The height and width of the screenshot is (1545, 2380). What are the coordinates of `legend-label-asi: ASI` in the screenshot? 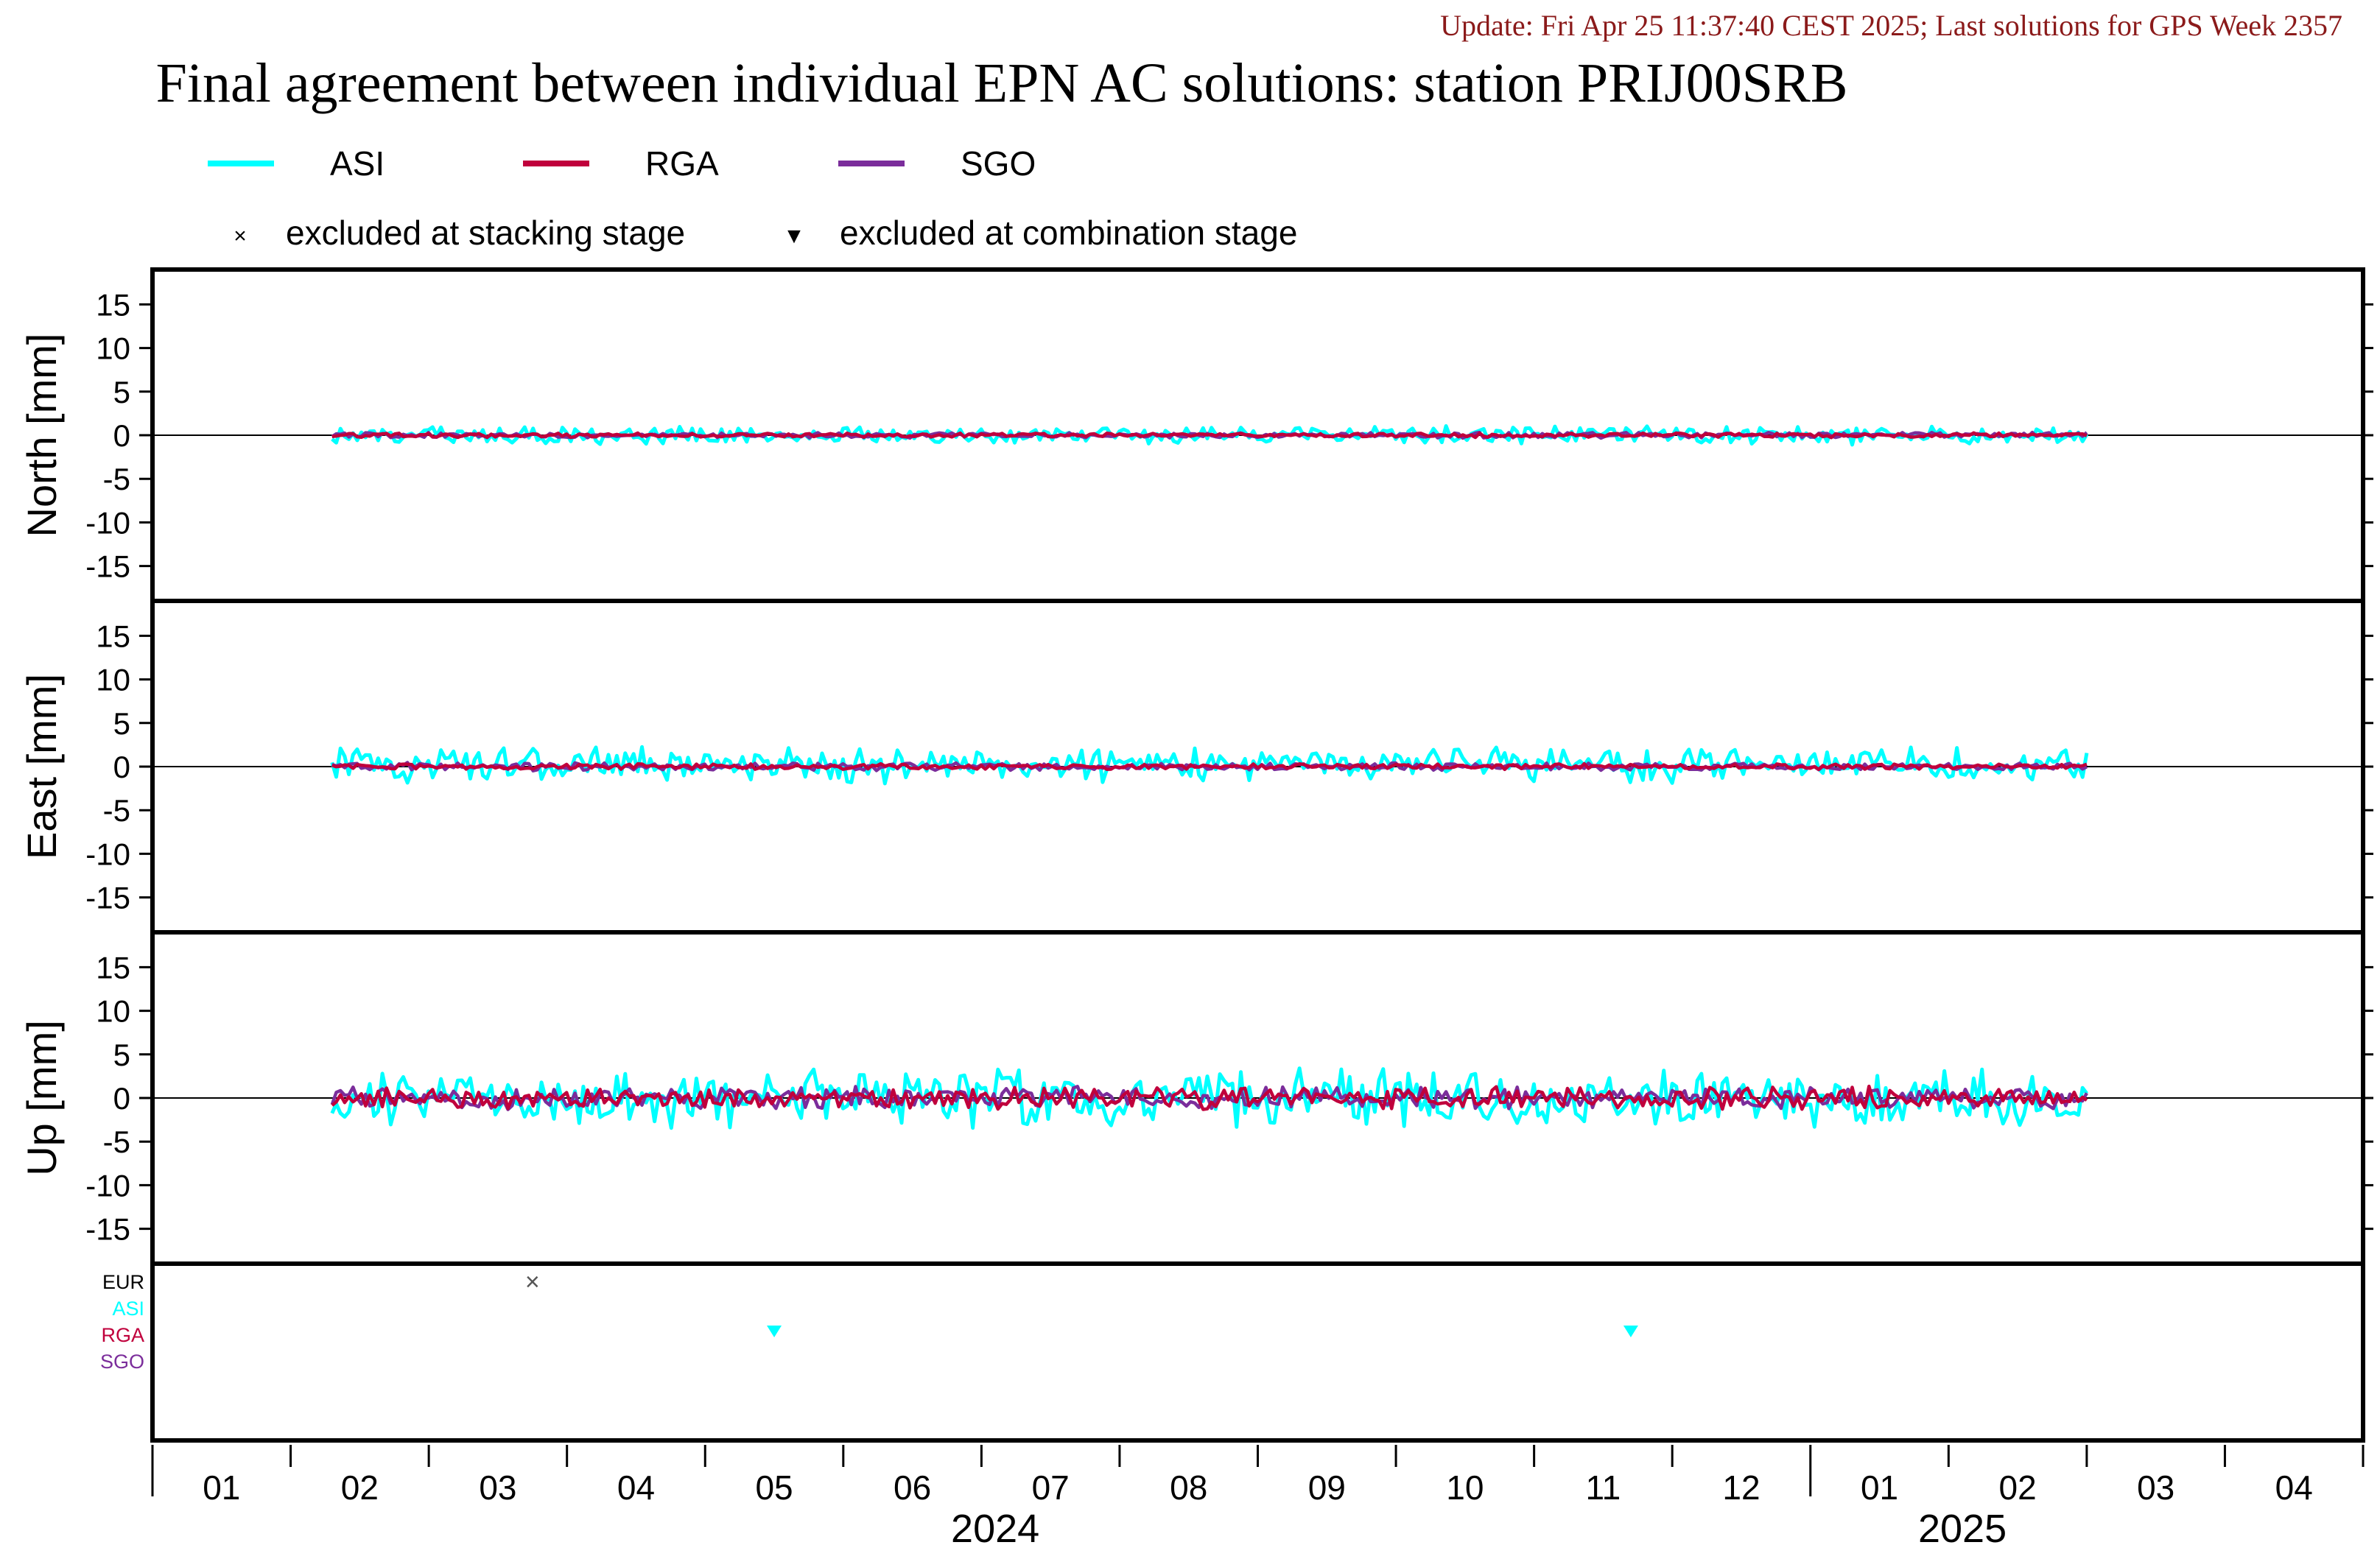 It's located at (357, 163).